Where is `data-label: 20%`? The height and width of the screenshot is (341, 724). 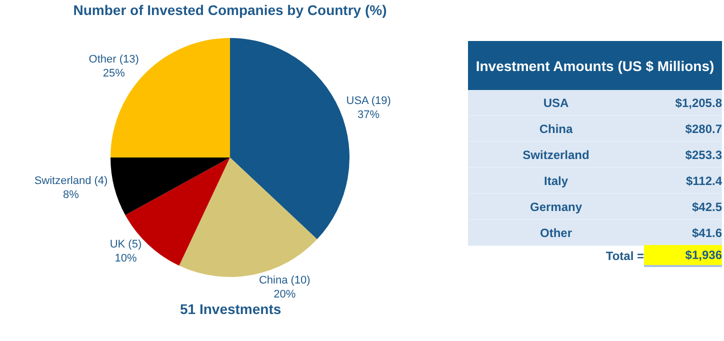 data-label: 20% is located at coordinates (285, 294).